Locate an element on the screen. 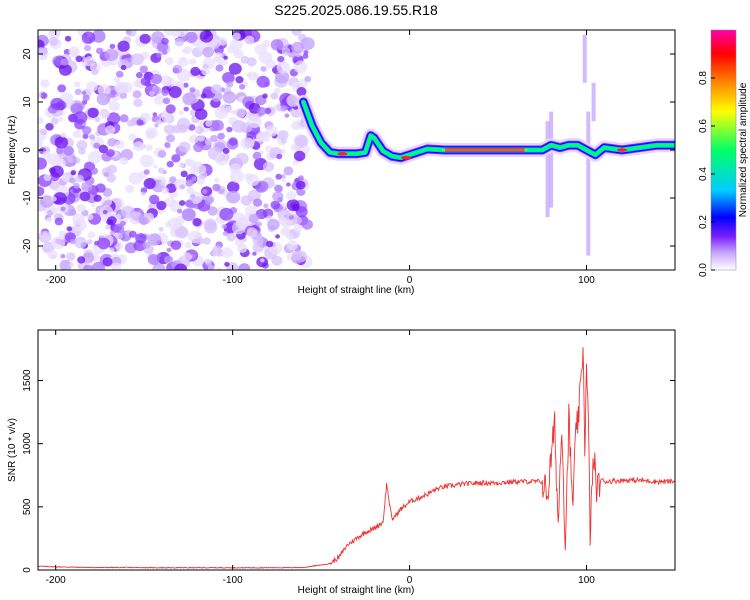  ridge-hotspot is located at coordinates (342, 154).